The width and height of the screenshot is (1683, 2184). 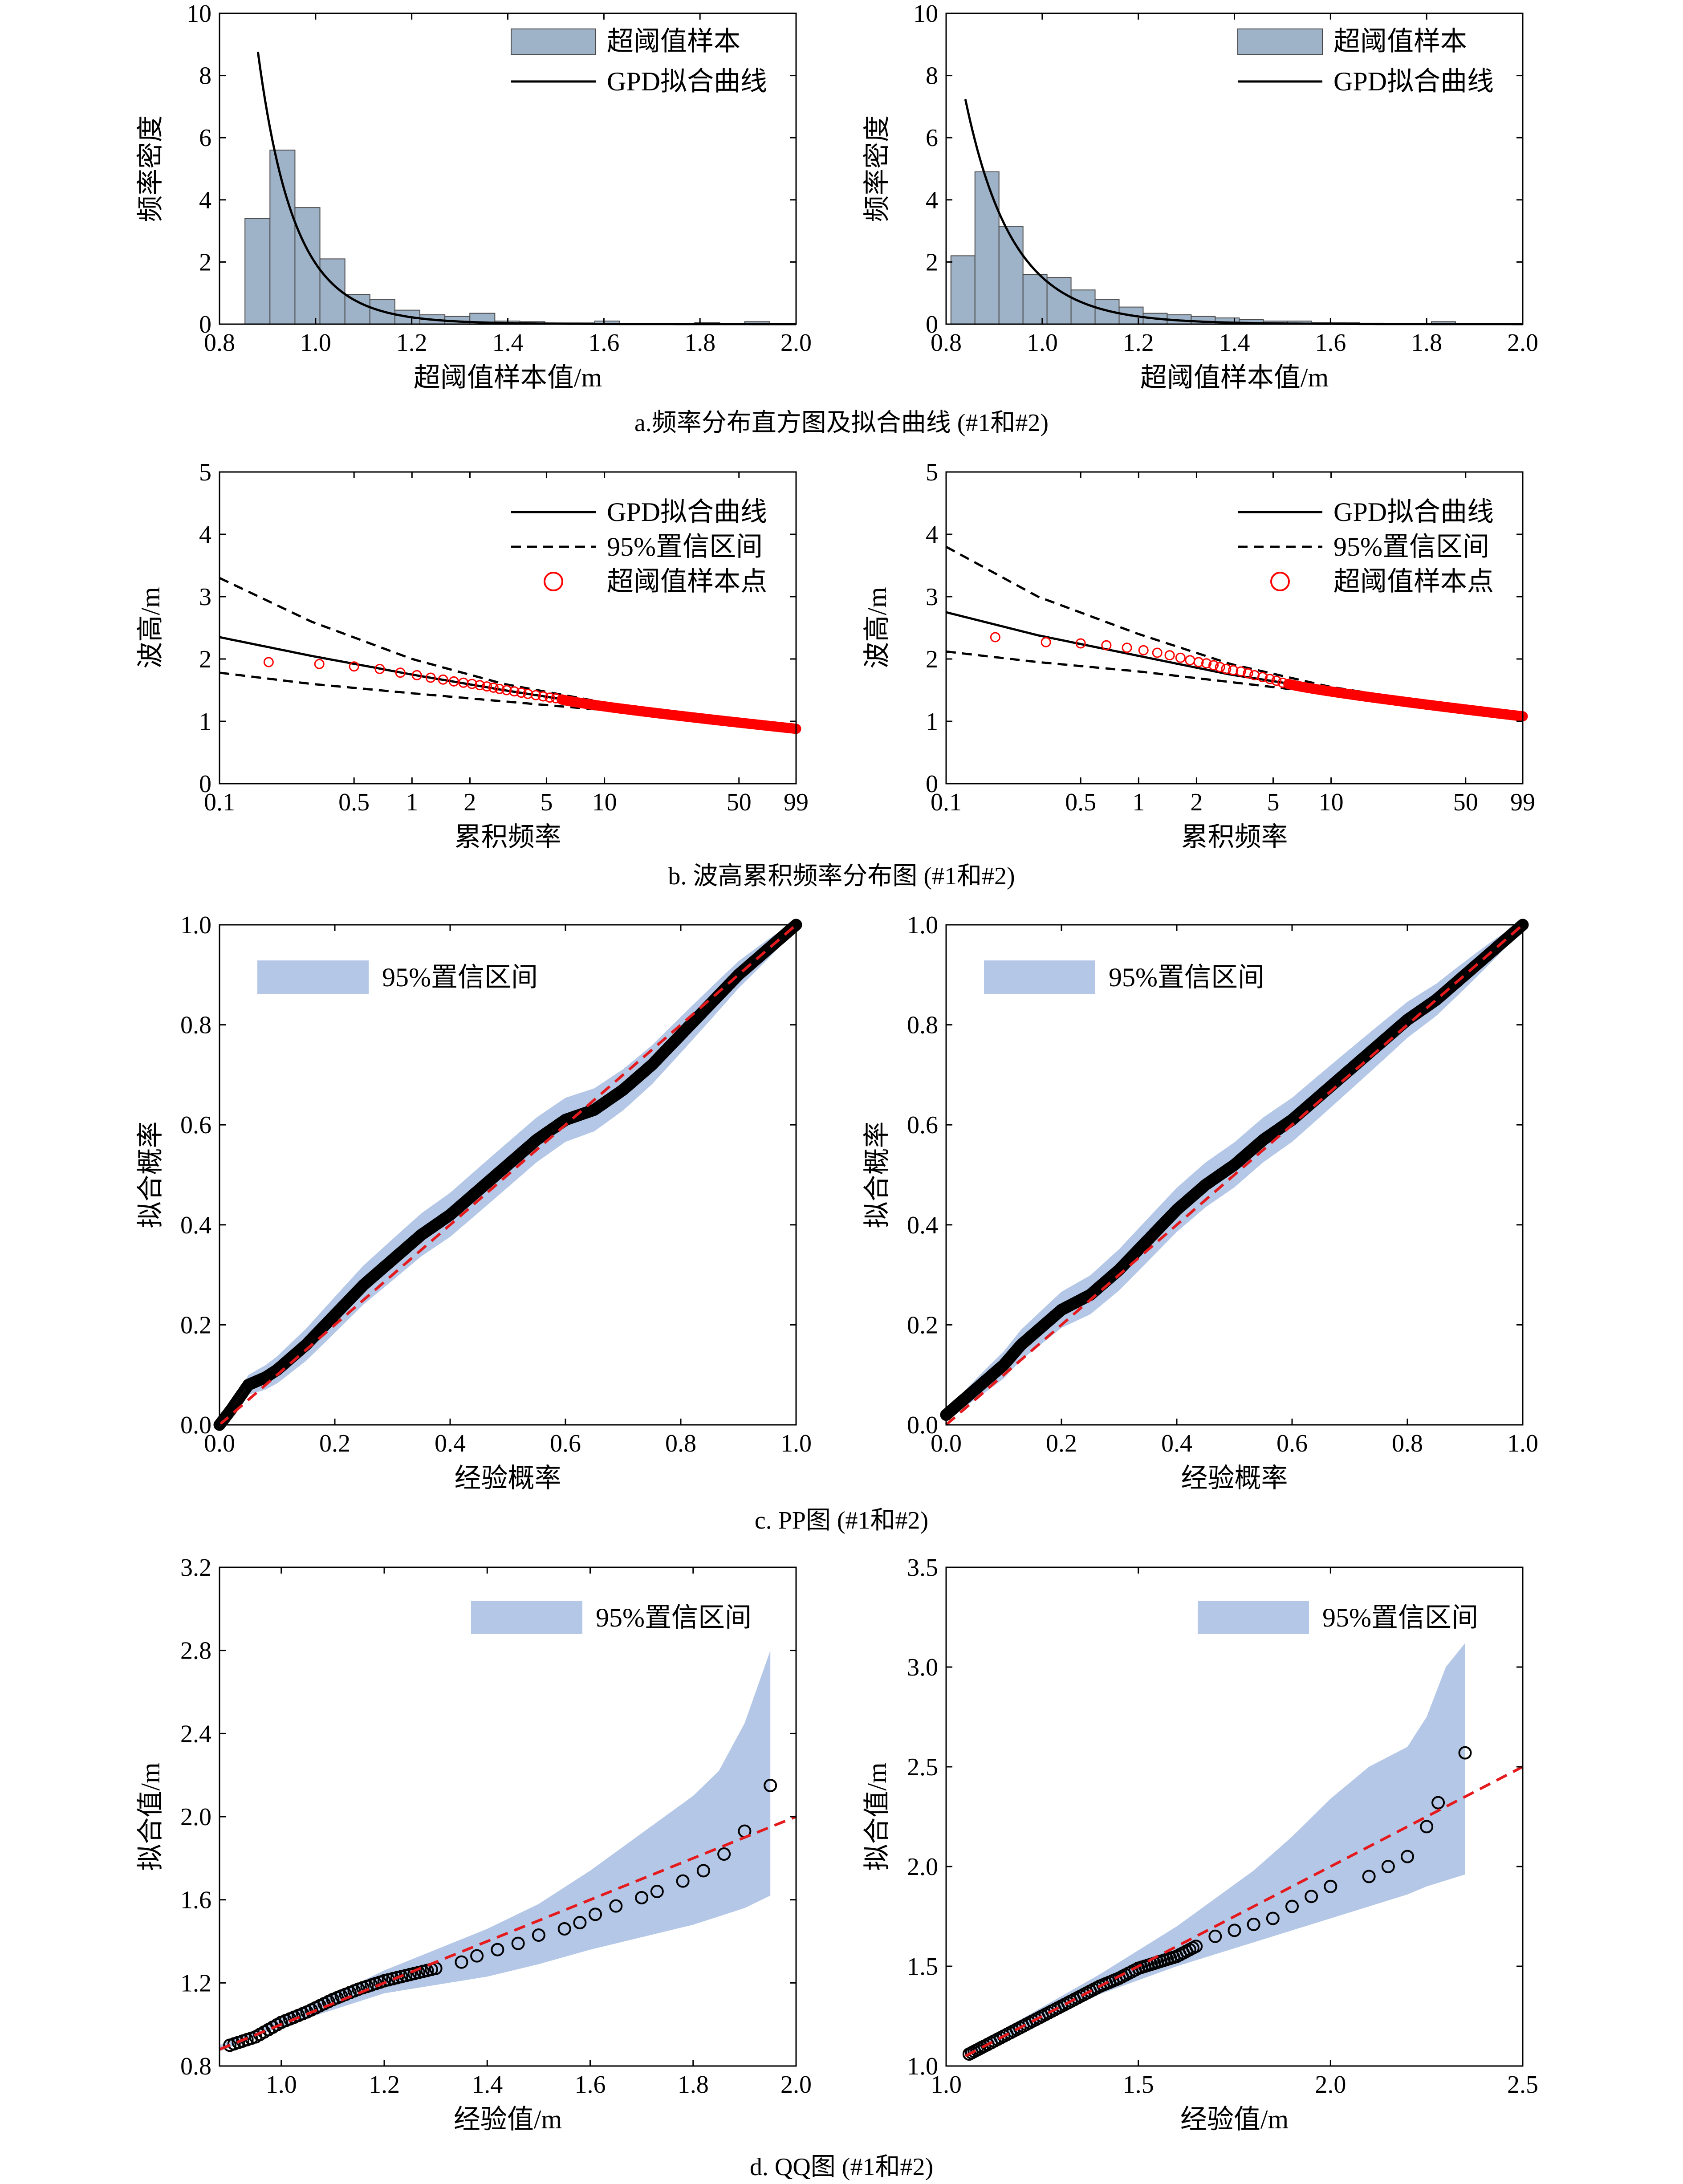 I want to click on y-tick-label: 8, so click(x=205, y=76).